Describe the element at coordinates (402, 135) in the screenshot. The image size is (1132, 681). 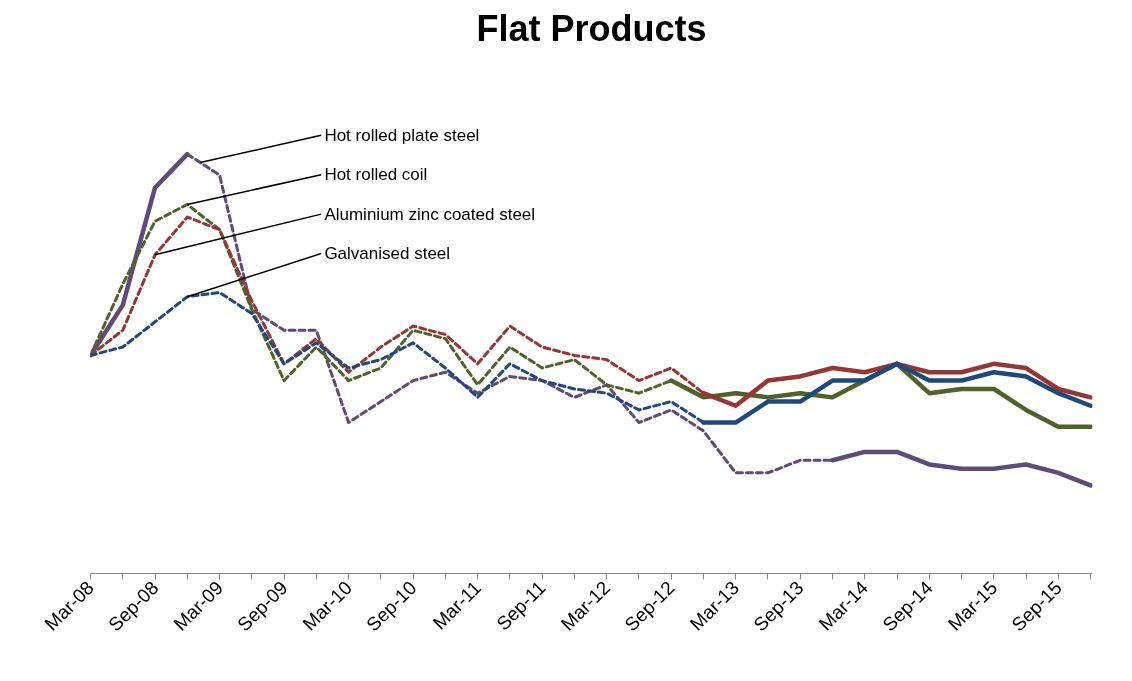
I see `text: Hot rolled plate steel` at that location.